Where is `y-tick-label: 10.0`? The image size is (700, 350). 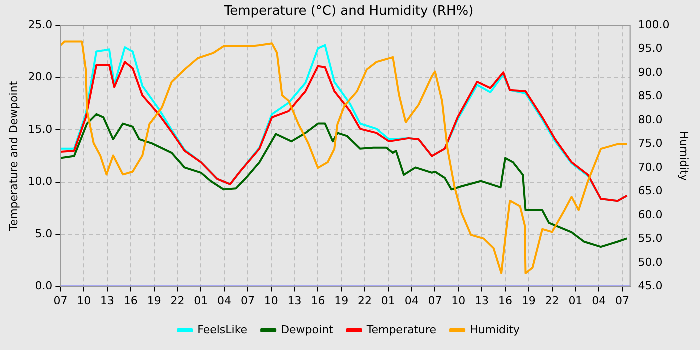 y-tick-label: 10.0 is located at coordinates (40, 181).